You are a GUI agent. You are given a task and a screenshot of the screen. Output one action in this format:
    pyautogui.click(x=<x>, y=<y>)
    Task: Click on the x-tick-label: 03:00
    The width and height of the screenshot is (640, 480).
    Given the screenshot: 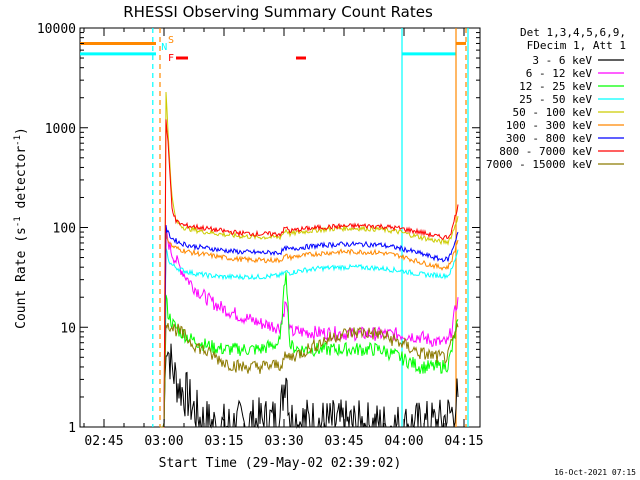 What is the action you would take?
    pyautogui.click(x=163, y=441)
    